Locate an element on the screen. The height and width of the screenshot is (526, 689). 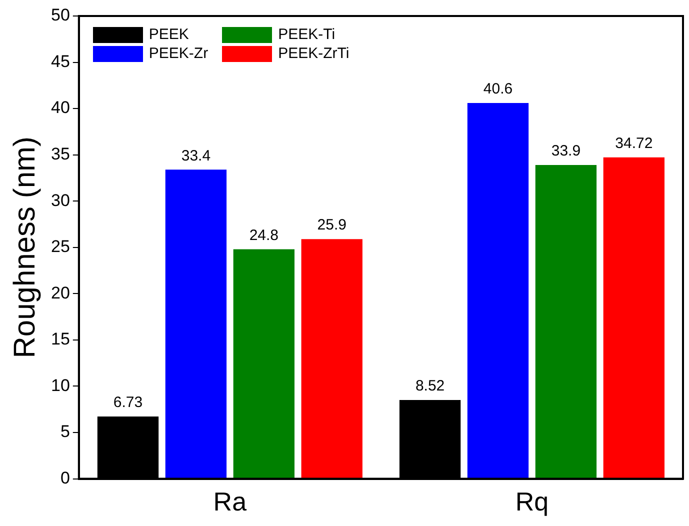
y-tick-label: 25 is located at coordinates (60, 246).